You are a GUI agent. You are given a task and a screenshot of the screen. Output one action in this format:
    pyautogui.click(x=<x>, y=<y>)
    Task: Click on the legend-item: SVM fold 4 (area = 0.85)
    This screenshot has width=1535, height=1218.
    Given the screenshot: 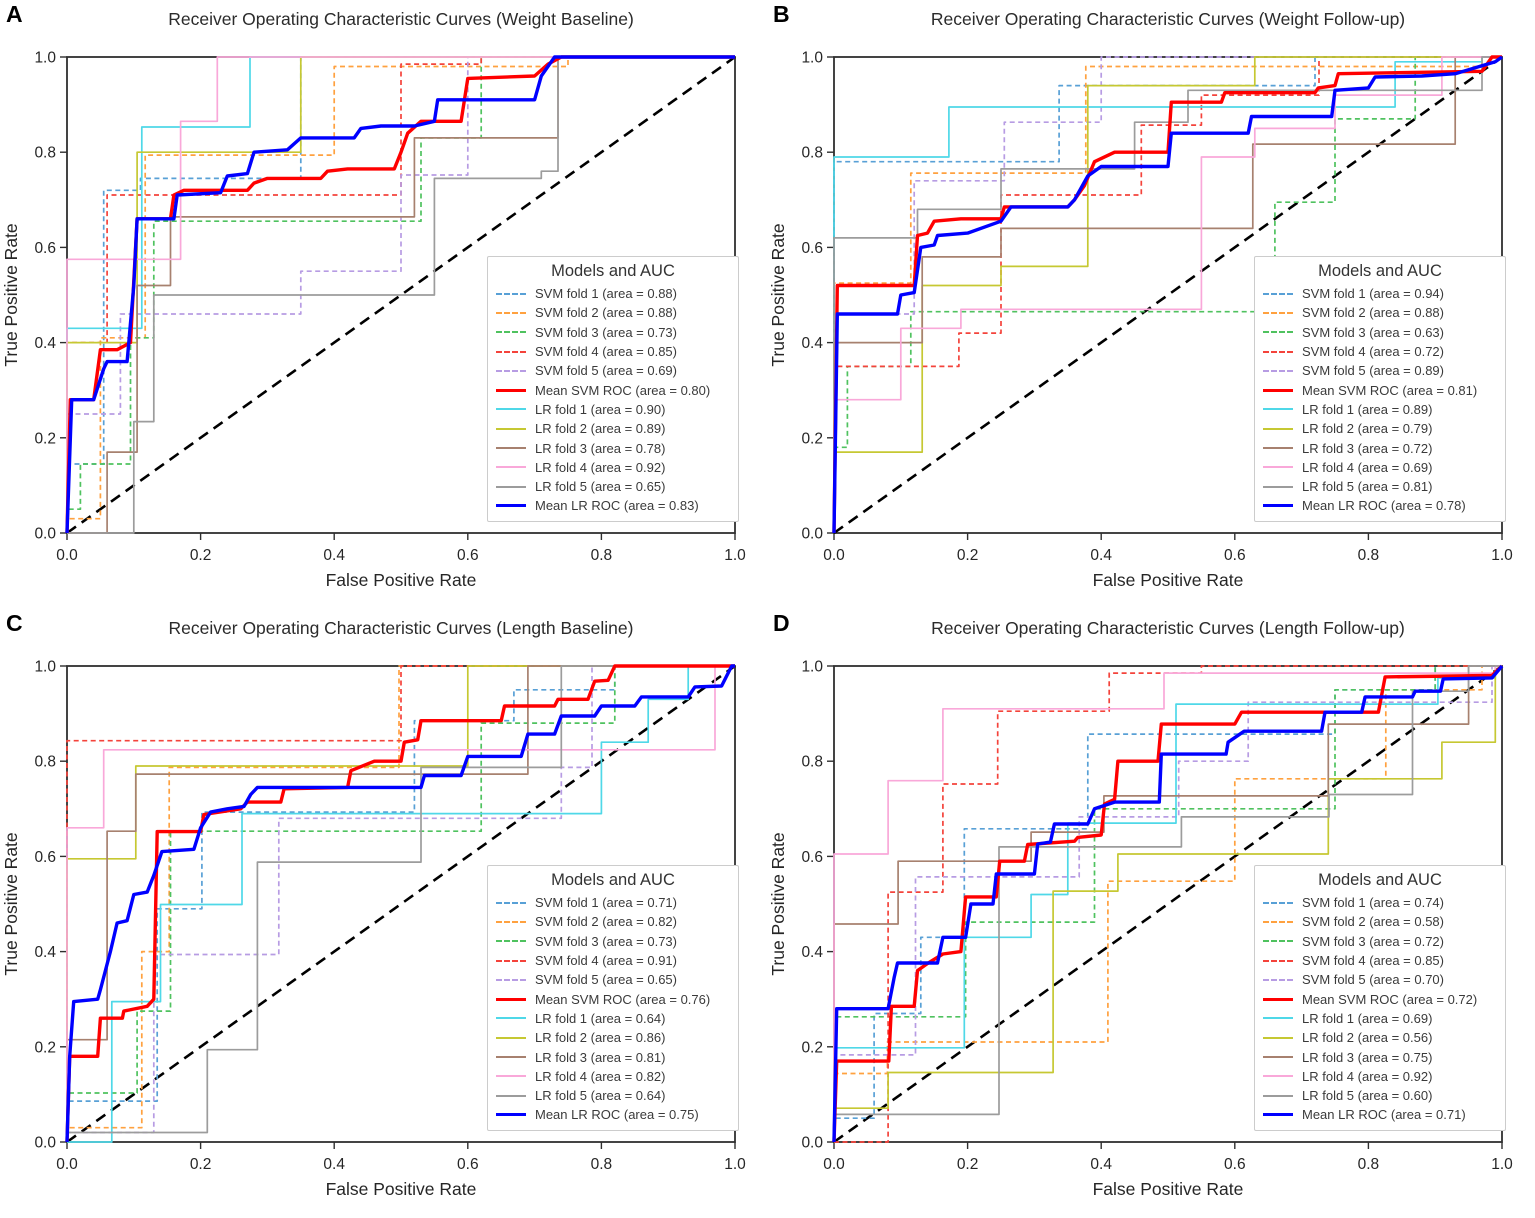 What is the action you would take?
    pyautogui.click(x=613, y=351)
    